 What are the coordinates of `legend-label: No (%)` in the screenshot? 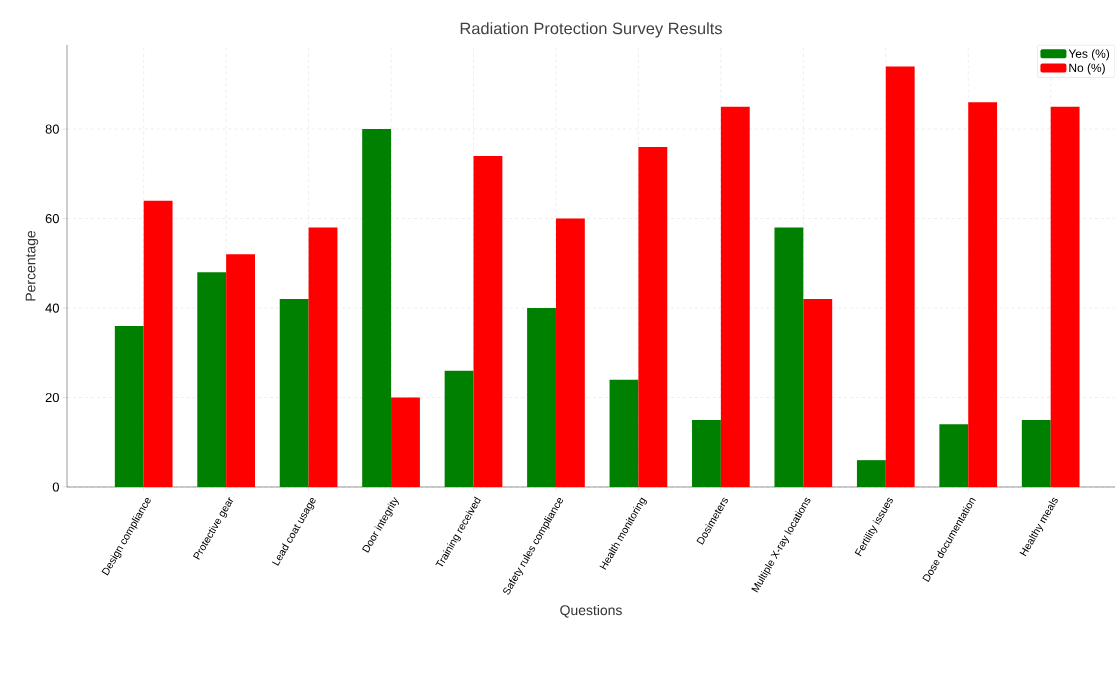 It's located at (1087, 69).